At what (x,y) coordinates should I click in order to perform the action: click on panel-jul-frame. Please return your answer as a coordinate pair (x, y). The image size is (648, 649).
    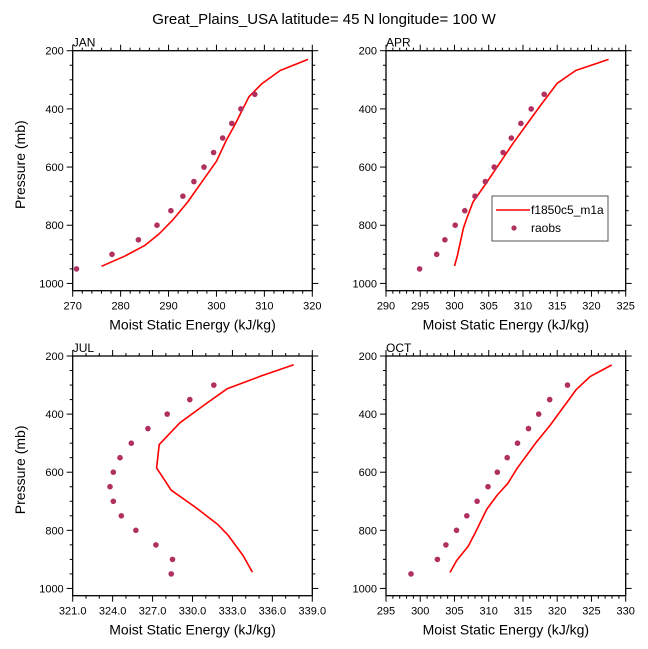
    Looking at the image, I should click on (192, 476).